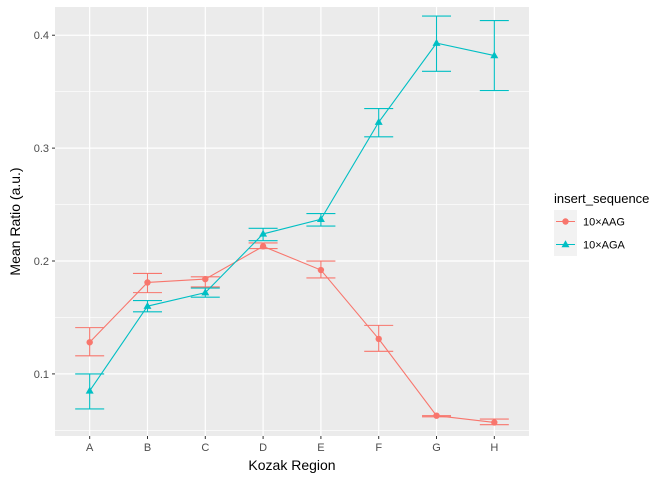 The width and height of the screenshot is (672, 480). I want to click on y-axis: 0.1 0.2 0.3 0.4, so click(44, 205).